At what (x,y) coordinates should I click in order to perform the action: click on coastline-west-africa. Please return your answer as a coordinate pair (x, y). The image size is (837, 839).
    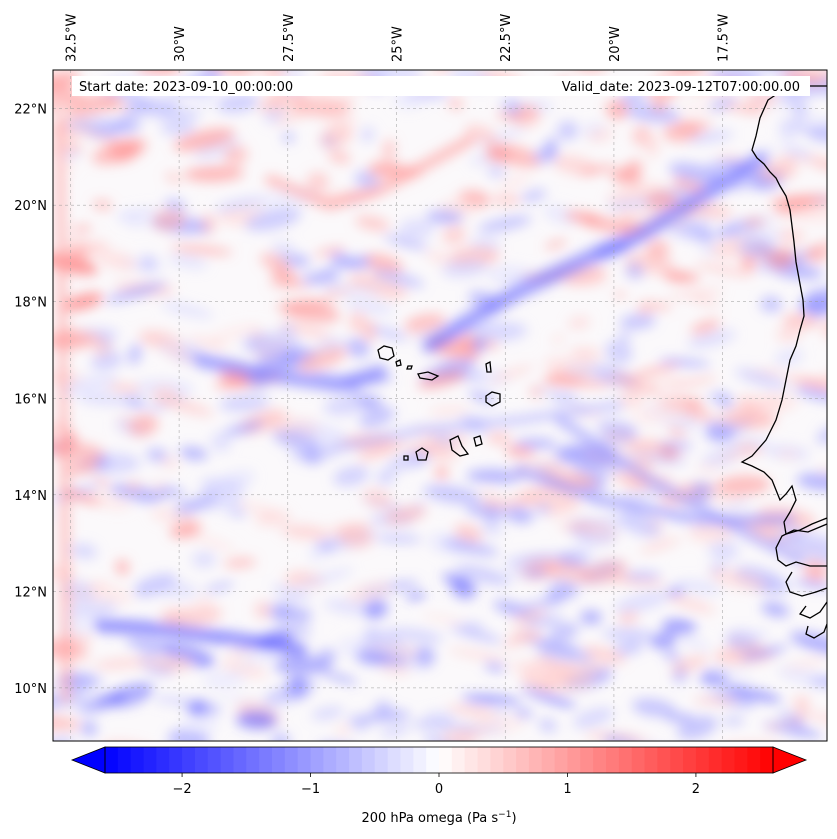
    Looking at the image, I should click on (783, 362).